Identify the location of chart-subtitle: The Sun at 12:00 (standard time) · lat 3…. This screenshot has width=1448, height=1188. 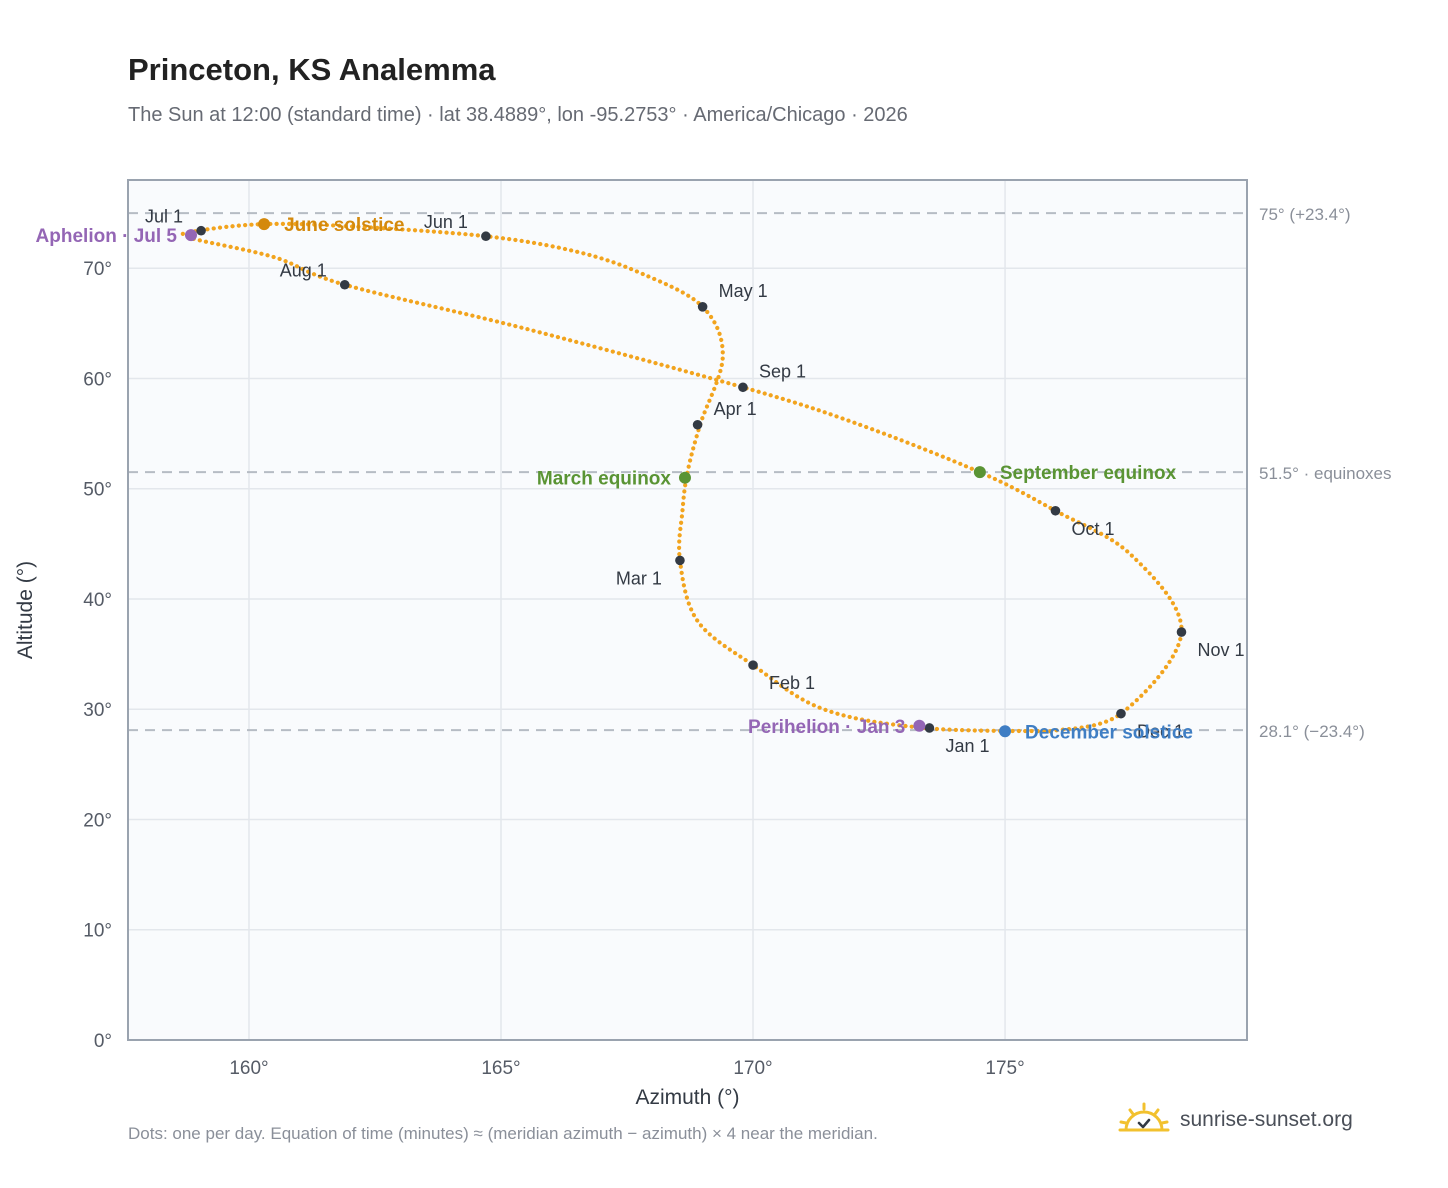
(518, 115).